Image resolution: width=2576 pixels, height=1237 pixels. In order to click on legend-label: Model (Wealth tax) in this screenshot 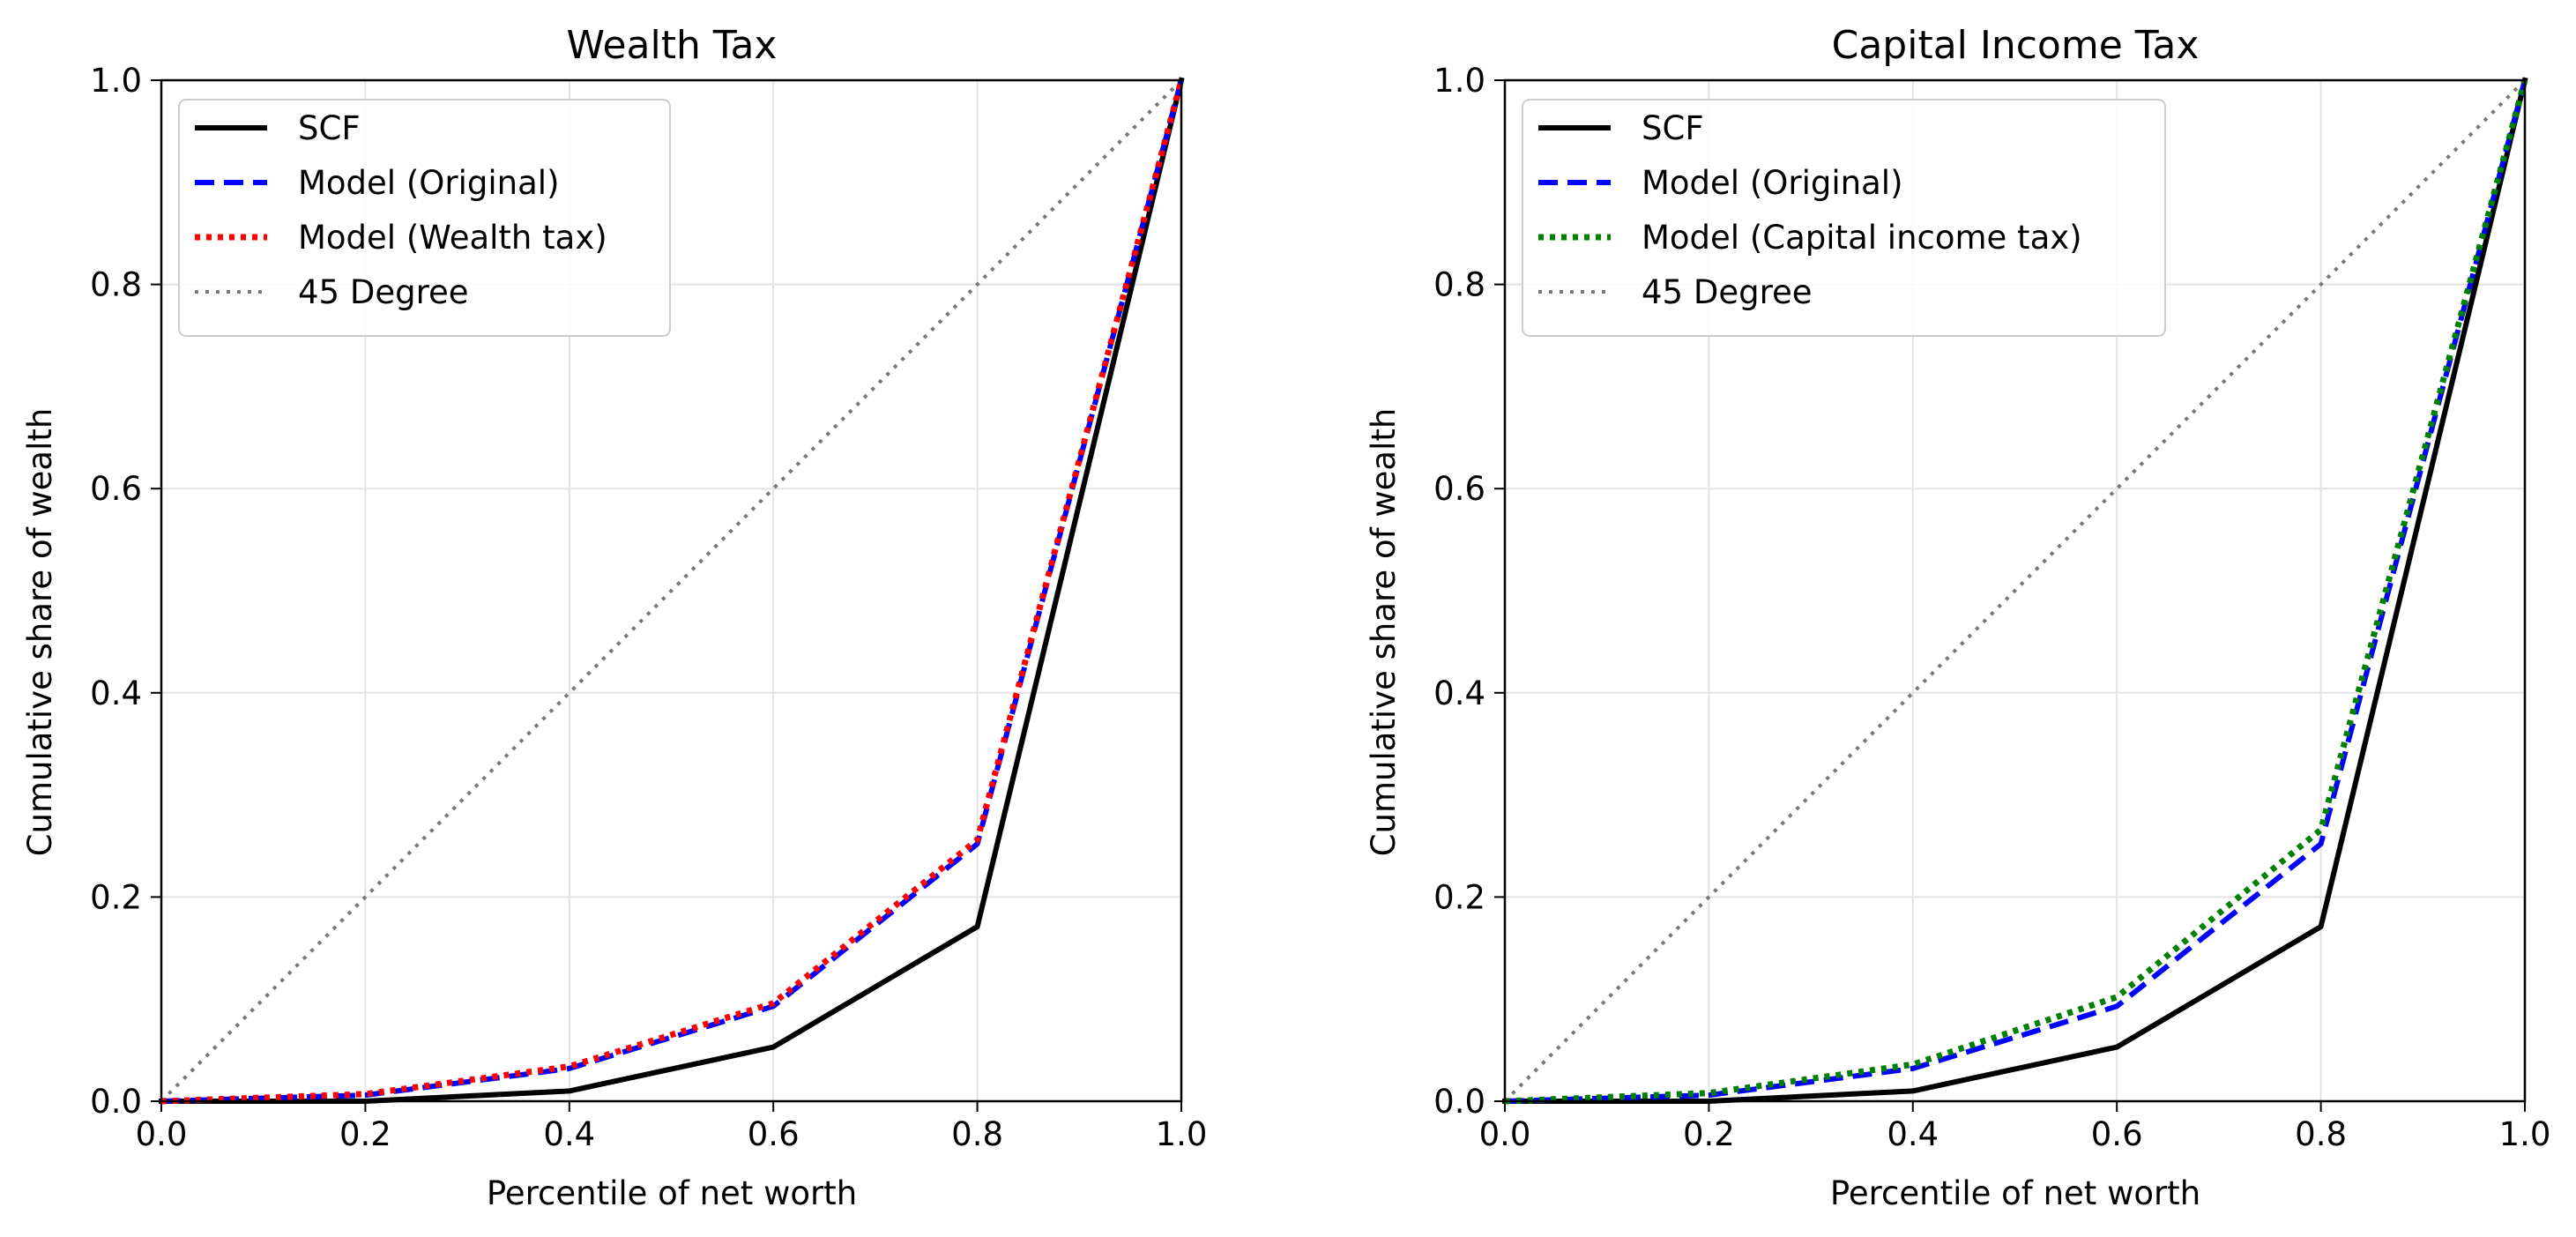, I will do `click(452, 238)`.